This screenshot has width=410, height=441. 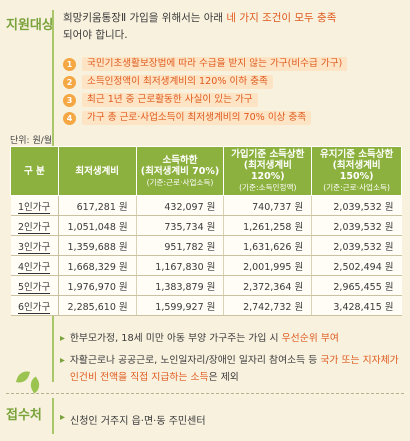 What do you see at coordinates (34, 305) in the screenshot?
I see `row-label: 6인가구` at bounding box center [34, 305].